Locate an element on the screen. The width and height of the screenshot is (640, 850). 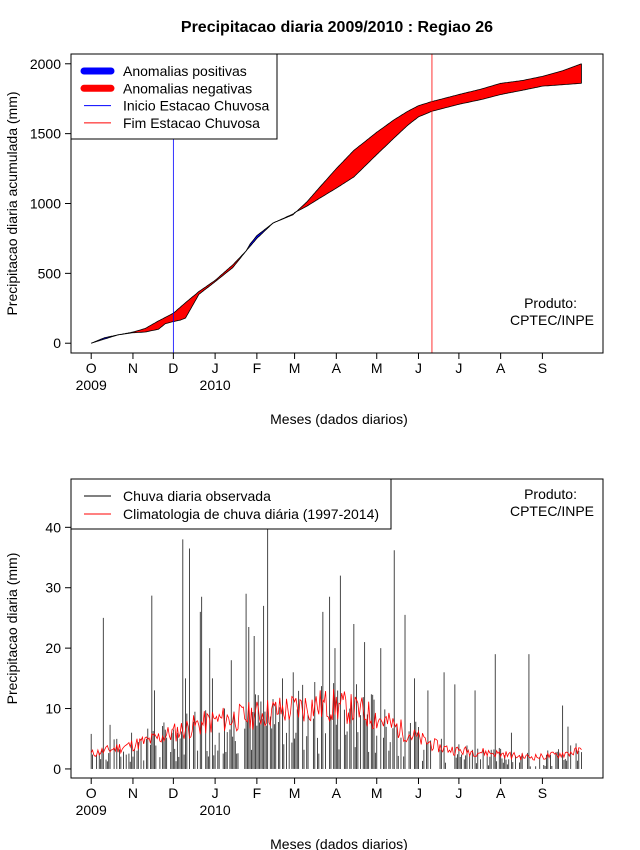
legend-entry: Anomalias positivas is located at coordinates (185, 71).